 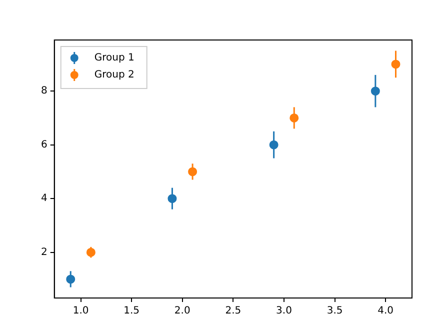 What do you see at coordinates (44, 198) in the screenshot?
I see `y-tick-label: 4` at bounding box center [44, 198].